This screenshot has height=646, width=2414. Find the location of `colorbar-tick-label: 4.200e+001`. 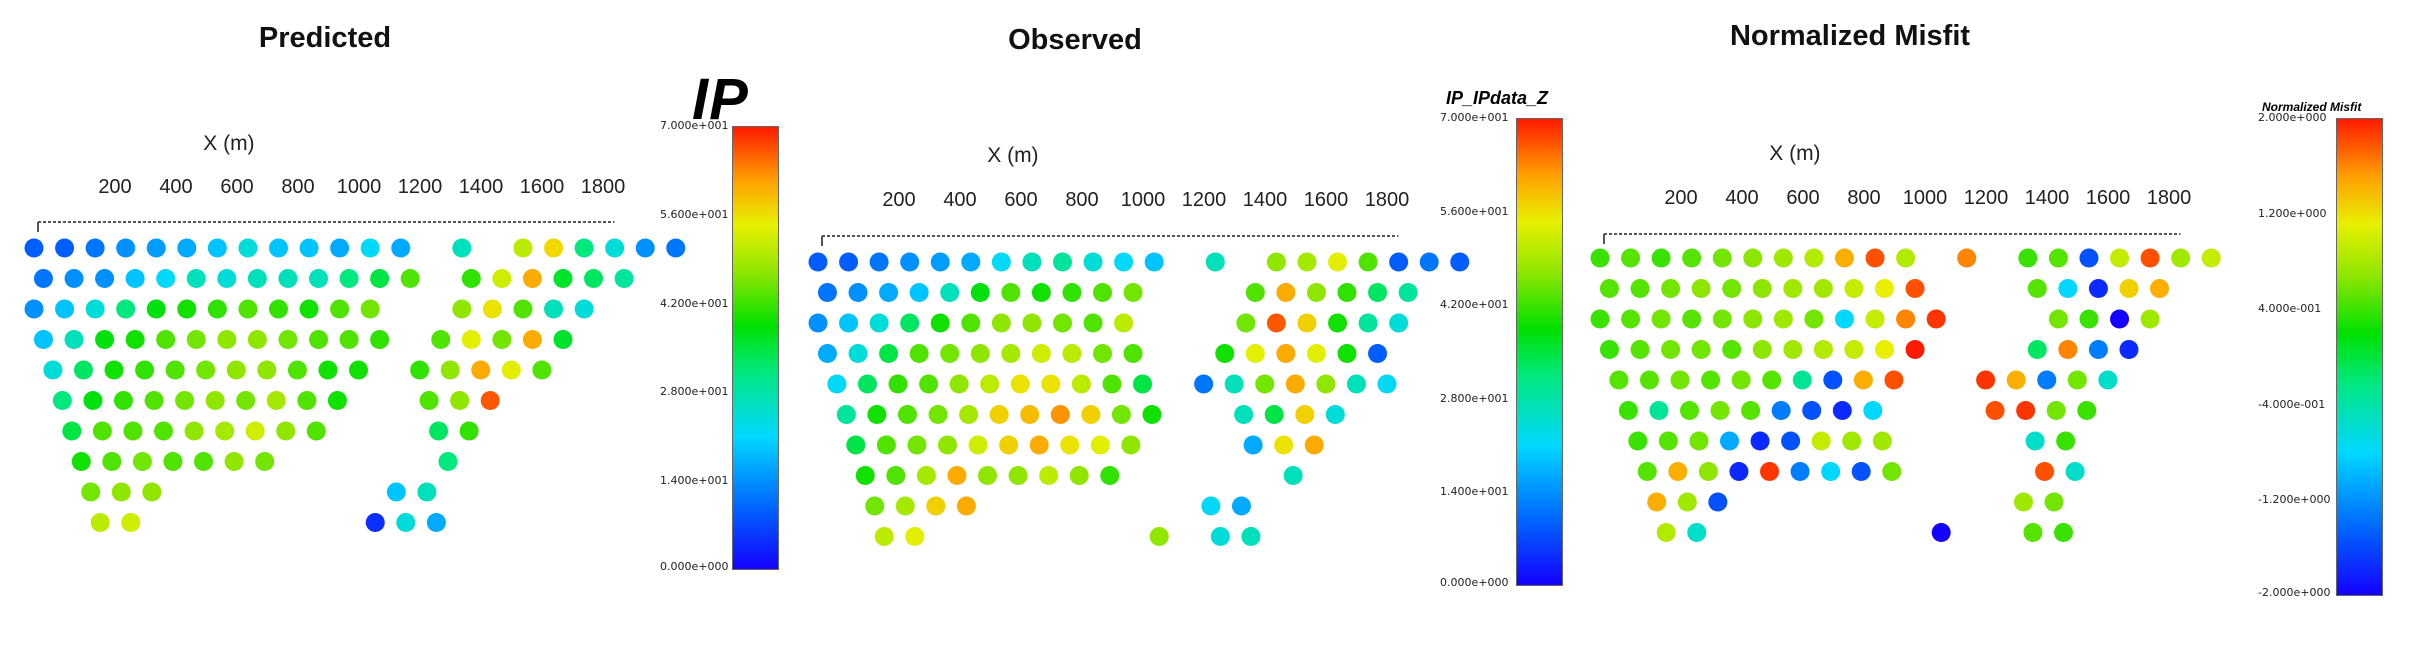

colorbar-tick-label: 4.200e+001 is located at coordinates (694, 303).